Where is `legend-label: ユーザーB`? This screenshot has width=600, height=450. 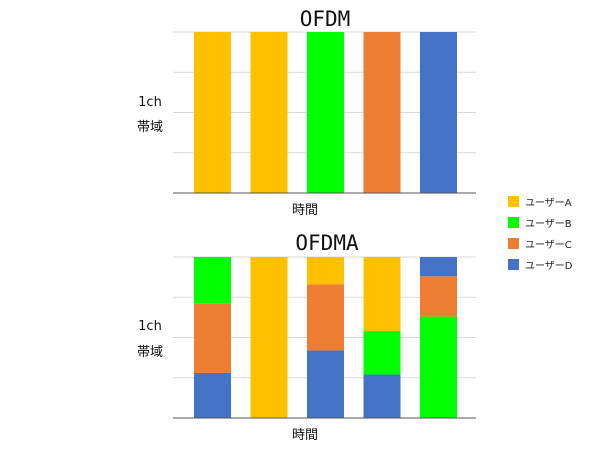
legend-label: ユーザーB is located at coordinates (548, 224).